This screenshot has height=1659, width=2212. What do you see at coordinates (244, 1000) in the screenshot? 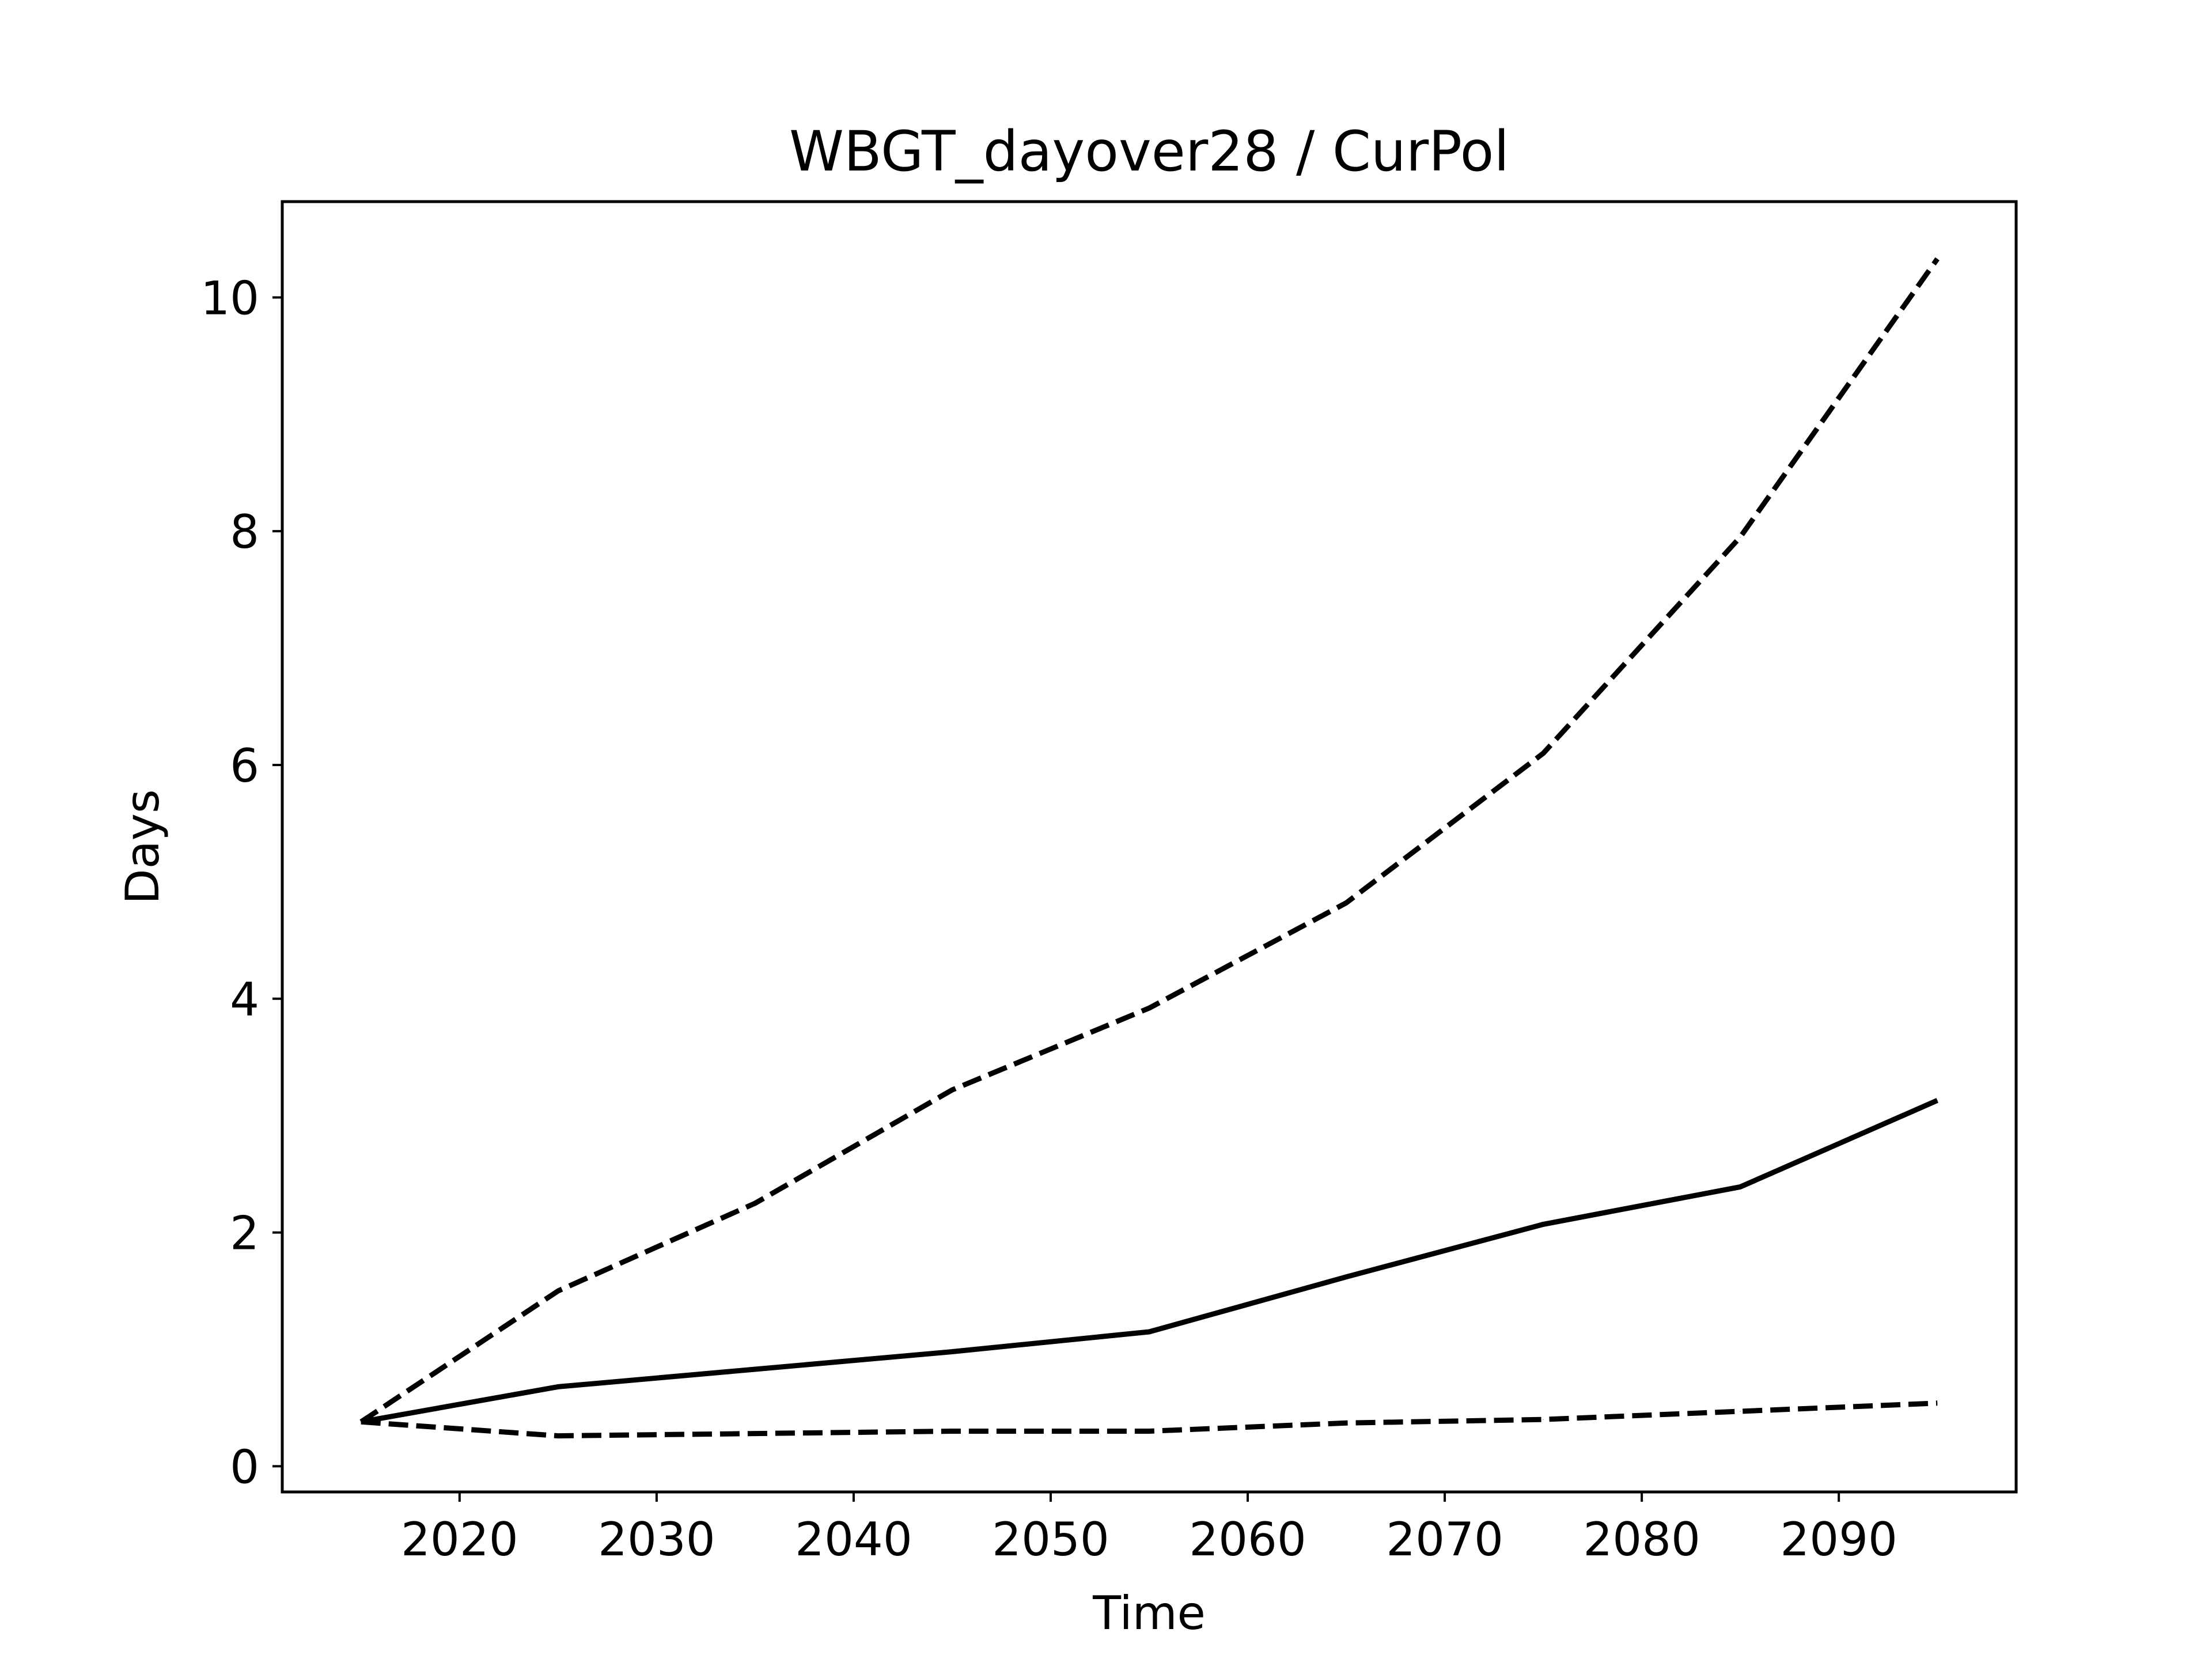
I see `y-tick-label: 4` at bounding box center [244, 1000].